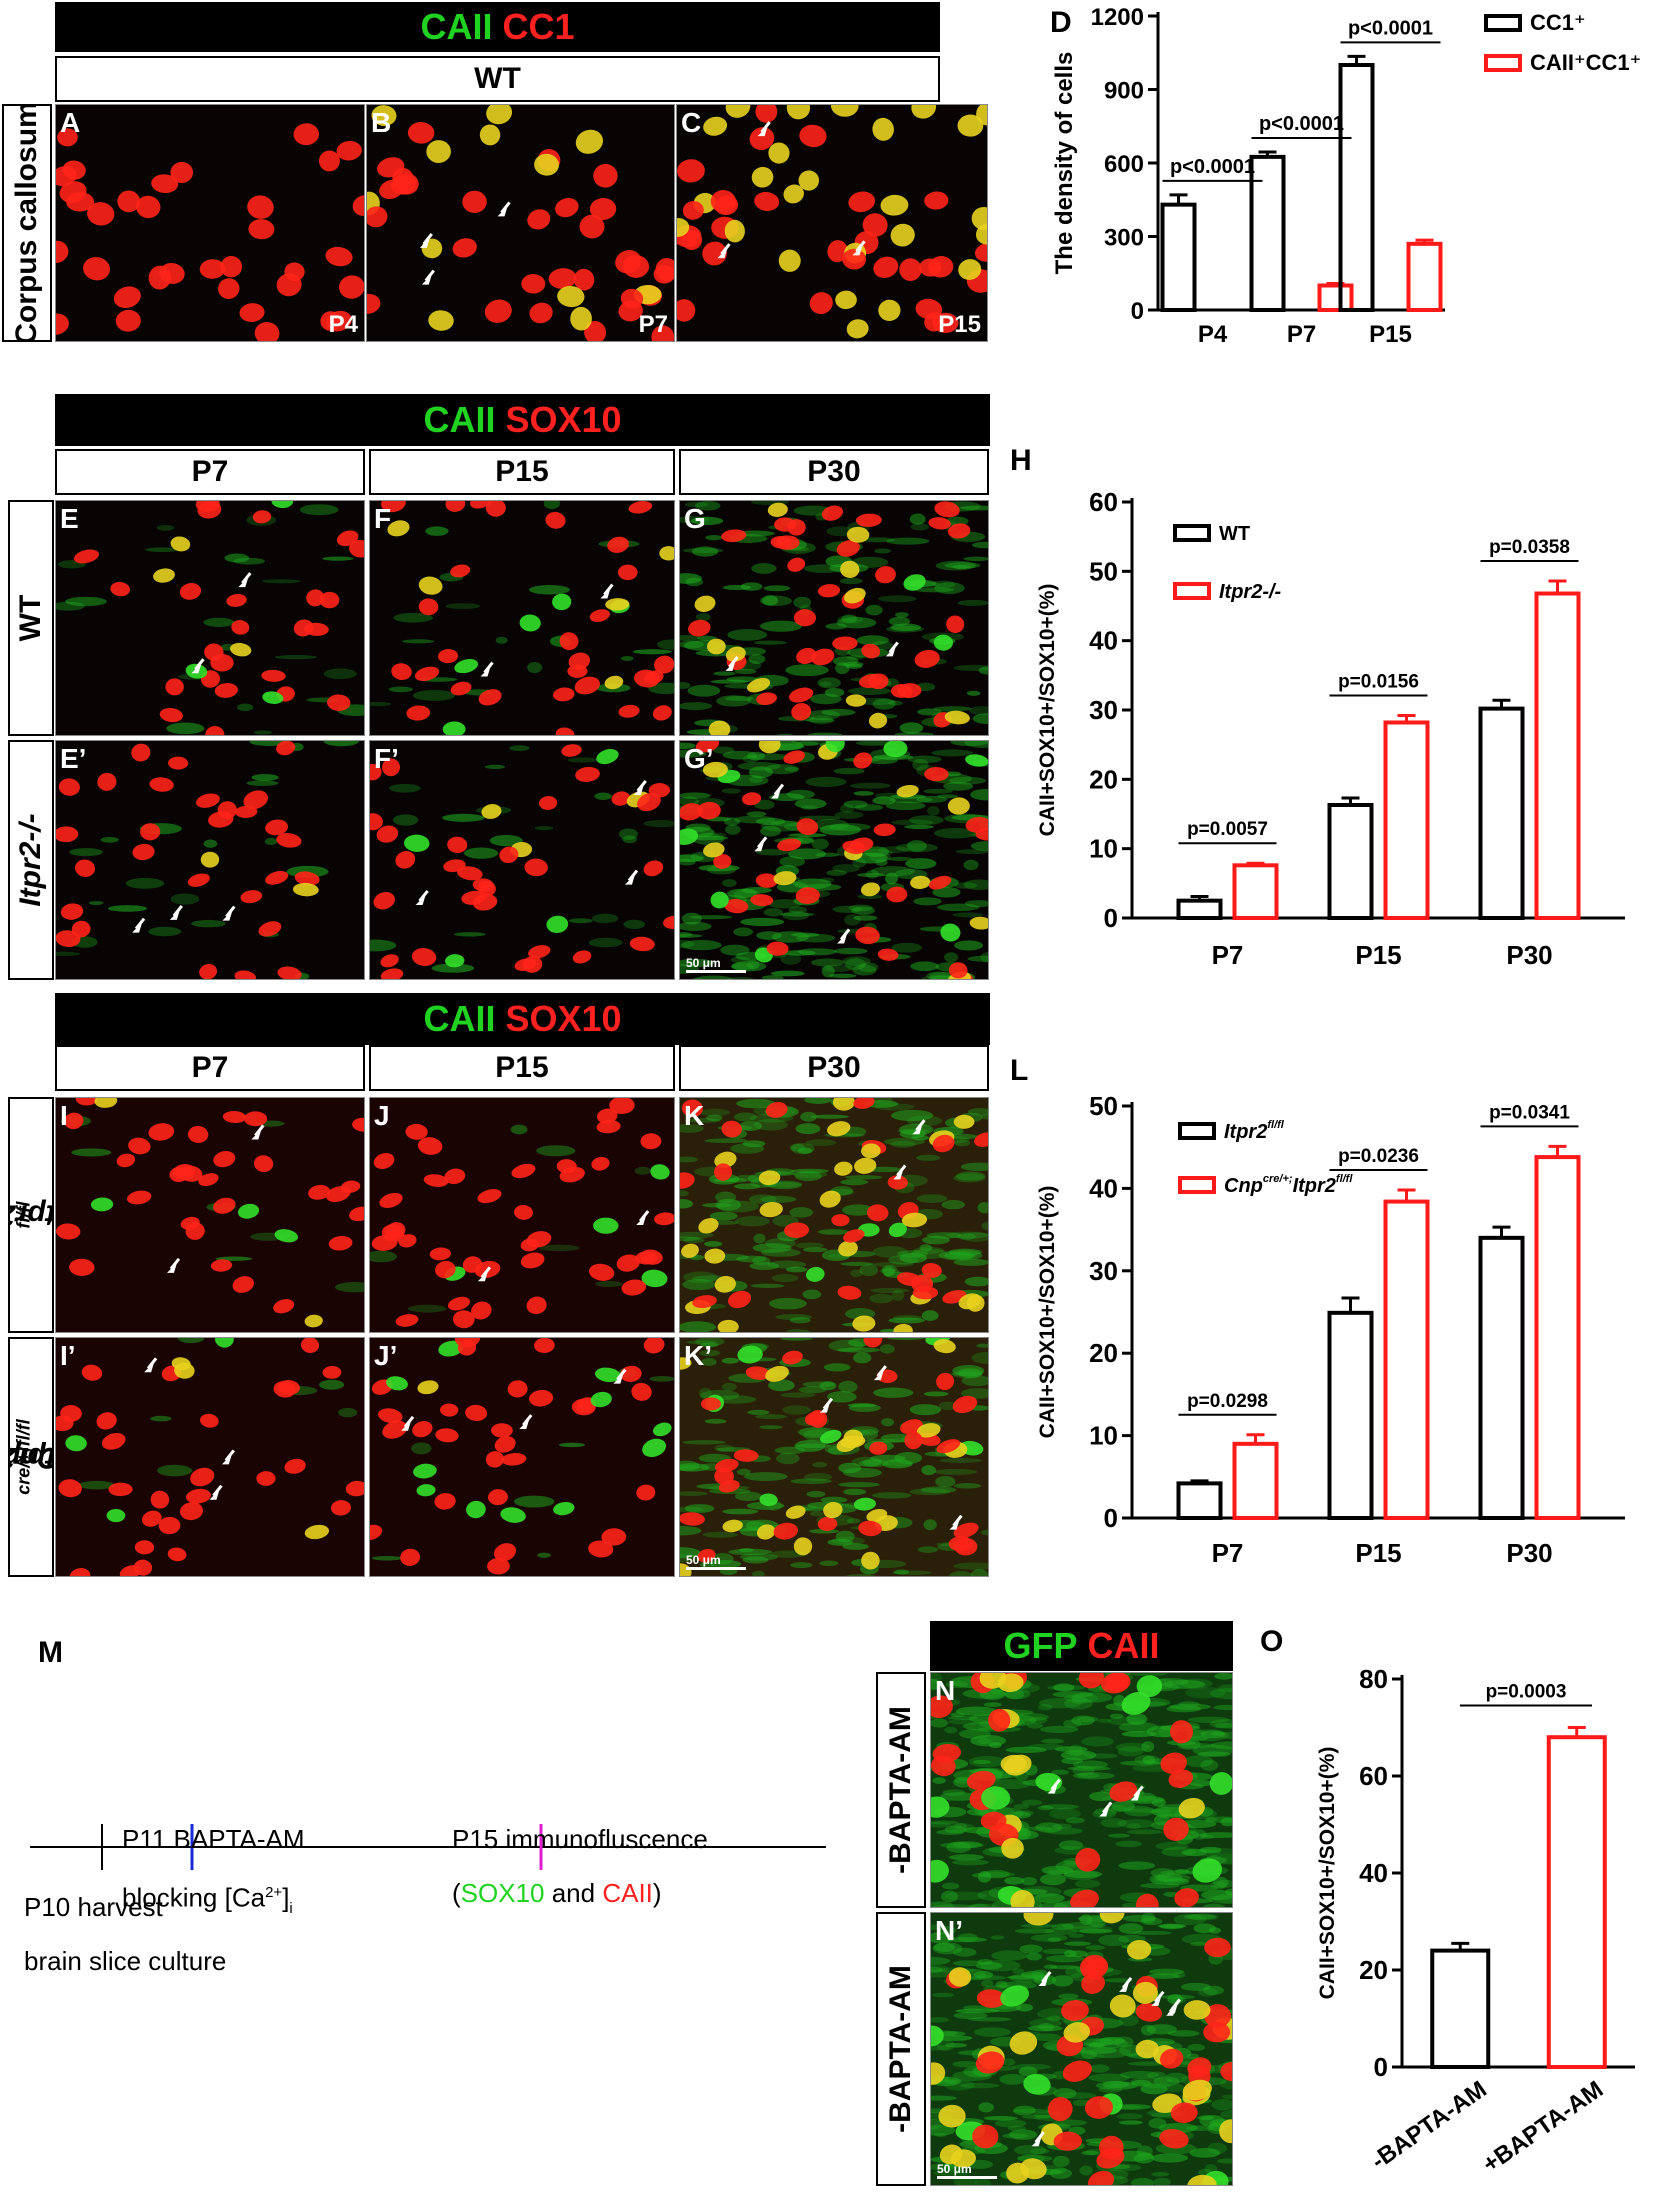 Image resolution: width=1655 pixels, height=2196 pixels. I want to click on panel-letter: E’, so click(73, 758).